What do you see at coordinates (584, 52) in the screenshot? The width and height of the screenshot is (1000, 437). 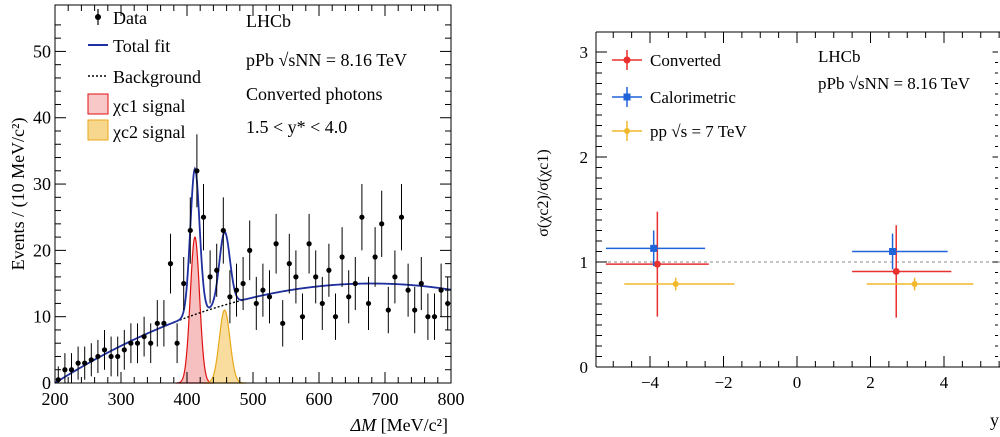 I see `ratio-y-tick-label: 3` at bounding box center [584, 52].